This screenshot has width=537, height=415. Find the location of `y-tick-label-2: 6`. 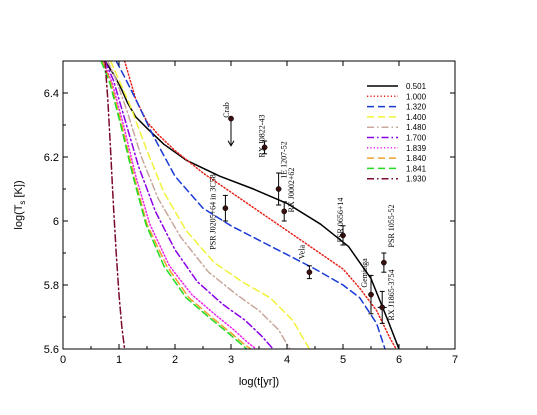

y-tick-label-2: 6 is located at coordinates (56, 222).